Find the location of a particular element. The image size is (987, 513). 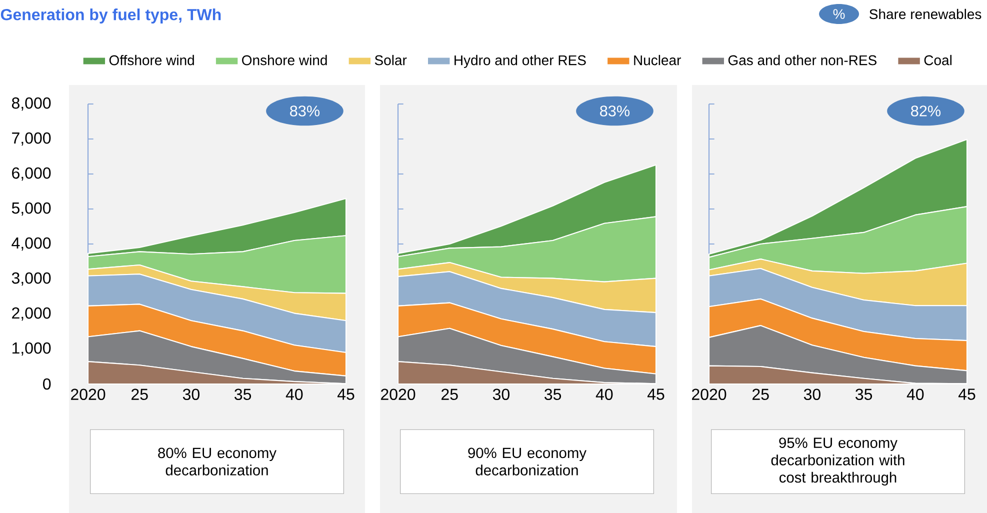

y-tick-label: 1,000 is located at coordinates (31, 349).